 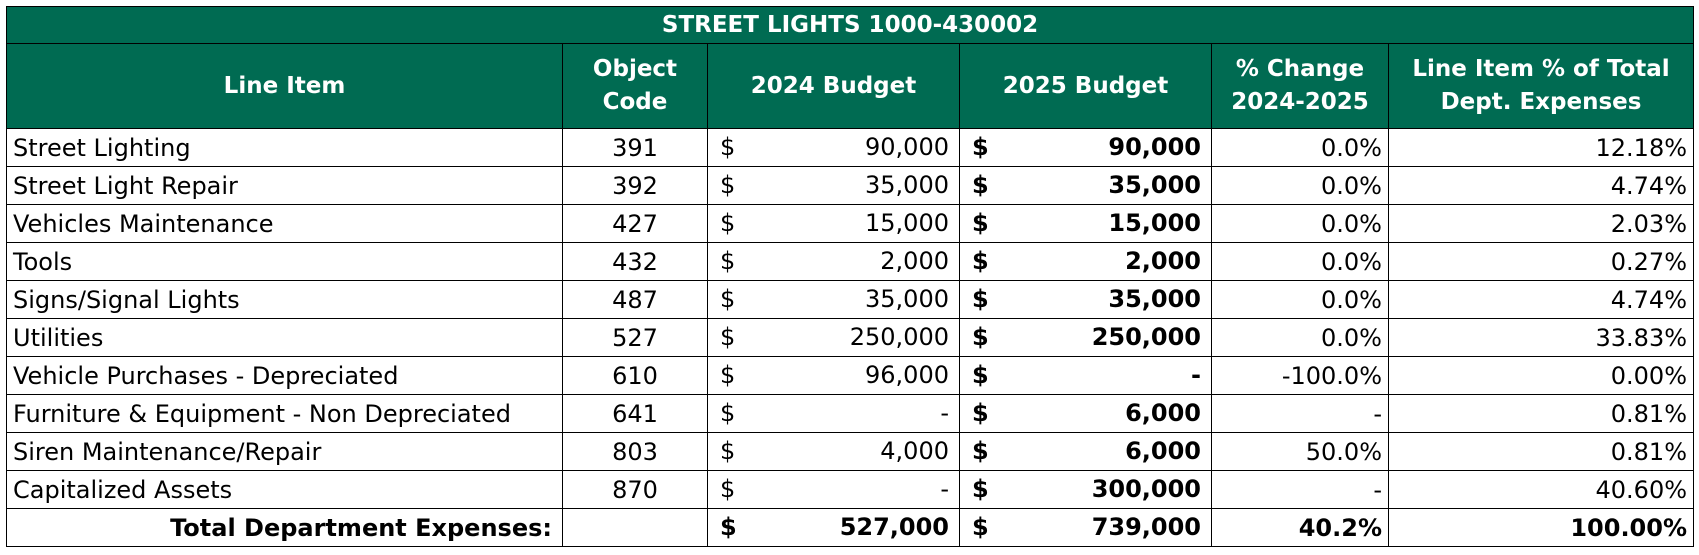 What do you see at coordinates (1541, 299) in the screenshot?
I see `pct-total-cell: 4.74%` at bounding box center [1541, 299].